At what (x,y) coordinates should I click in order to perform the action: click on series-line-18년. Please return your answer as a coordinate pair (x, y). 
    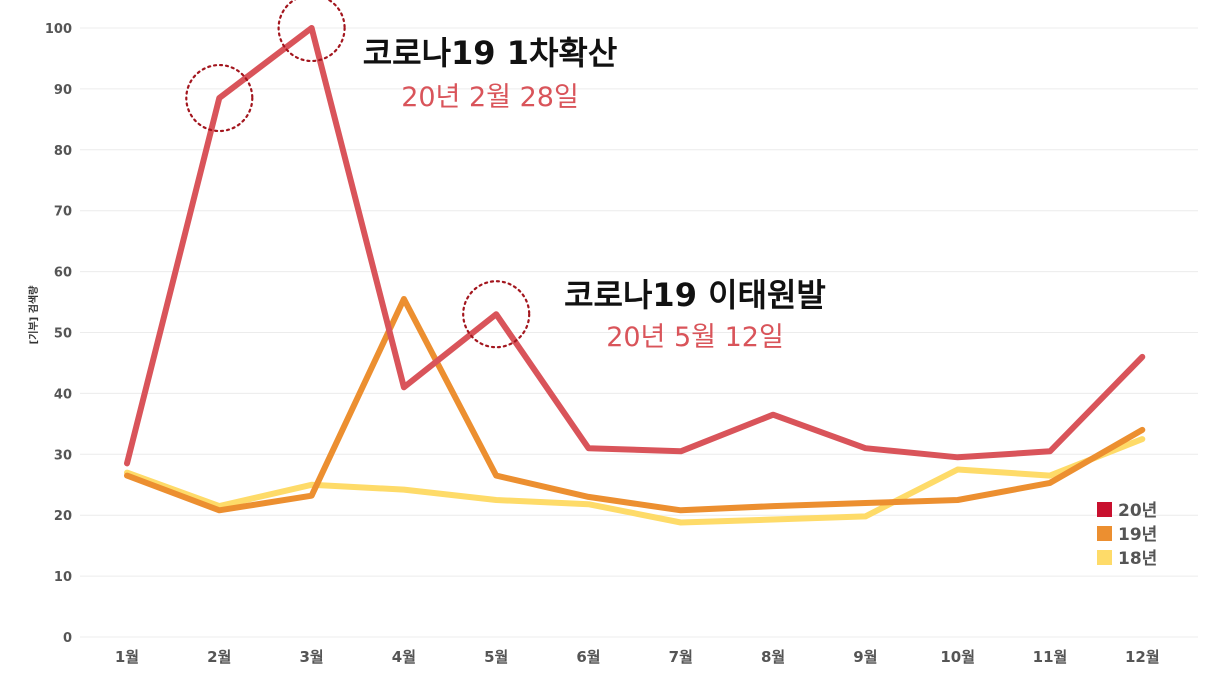
    Looking at the image, I should click on (635, 481).